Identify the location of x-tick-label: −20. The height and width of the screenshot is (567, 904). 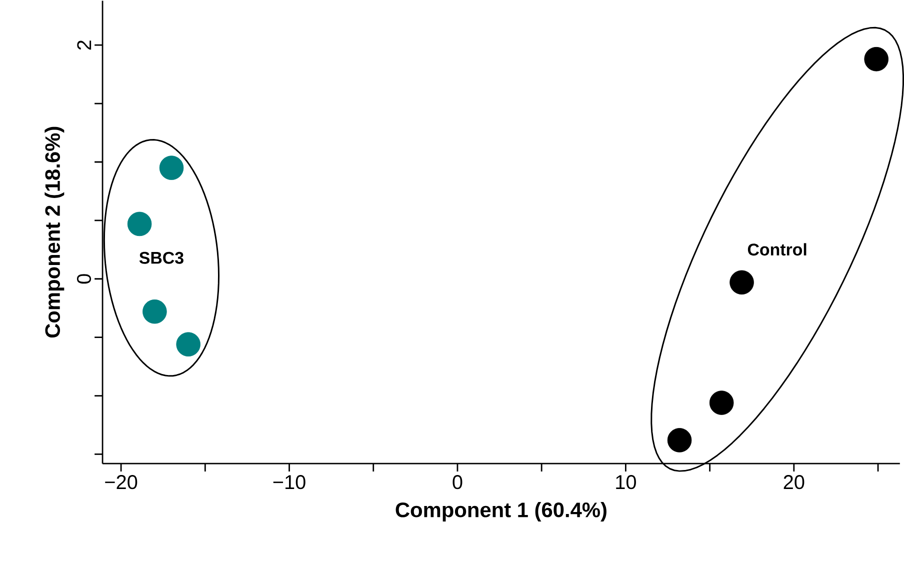
(121, 482).